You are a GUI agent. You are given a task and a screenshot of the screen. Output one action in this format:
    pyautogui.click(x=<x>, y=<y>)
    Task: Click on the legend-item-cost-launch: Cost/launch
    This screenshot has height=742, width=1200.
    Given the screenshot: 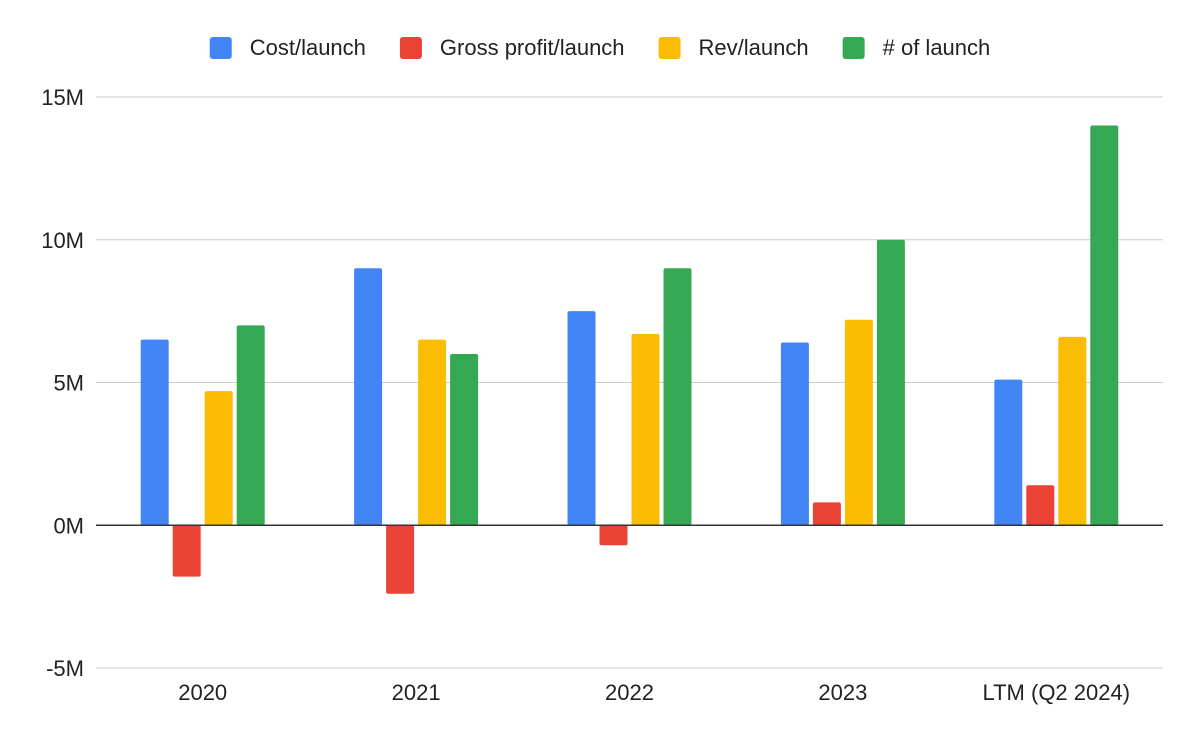 What is the action you would take?
    pyautogui.click(x=287, y=47)
    